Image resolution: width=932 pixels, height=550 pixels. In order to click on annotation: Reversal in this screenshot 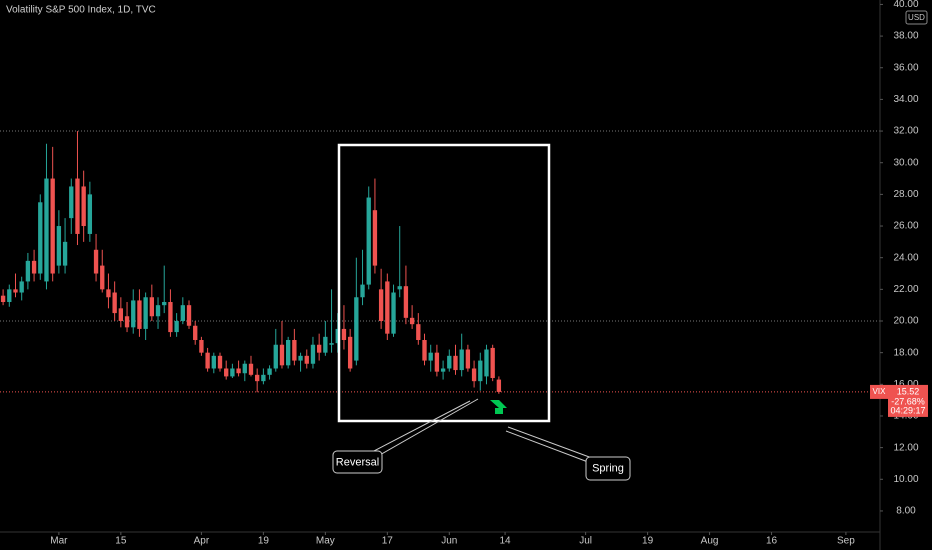, I will do `click(357, 462)`.